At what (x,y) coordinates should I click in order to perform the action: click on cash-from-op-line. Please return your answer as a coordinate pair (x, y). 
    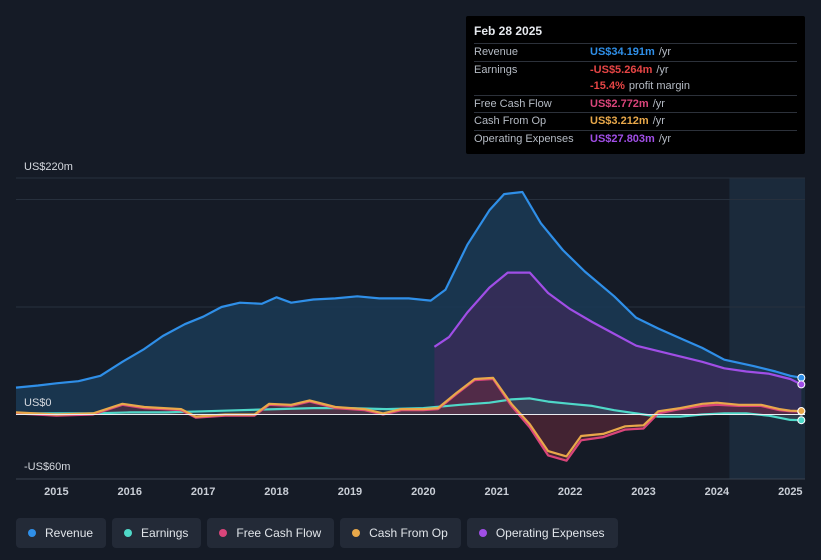
    Looking at the image, I should click on (408, 417).